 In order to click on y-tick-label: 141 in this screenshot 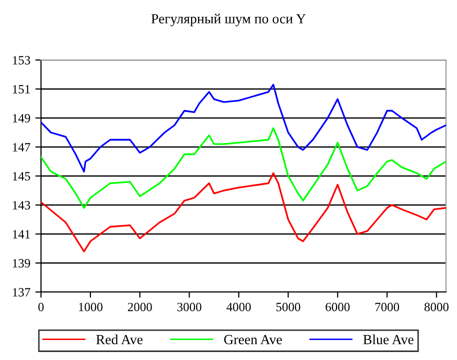, I will do `click(21, 234)`.